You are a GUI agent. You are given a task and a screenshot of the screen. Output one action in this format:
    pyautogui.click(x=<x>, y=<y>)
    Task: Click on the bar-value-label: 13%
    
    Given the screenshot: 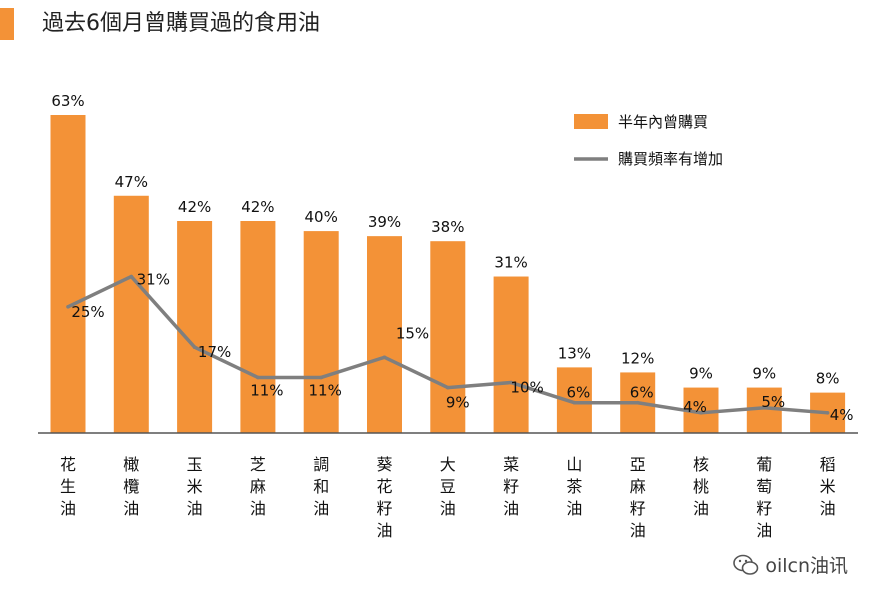 What is the action you would take?
    pyautogui.click(x=574, y=353)
    